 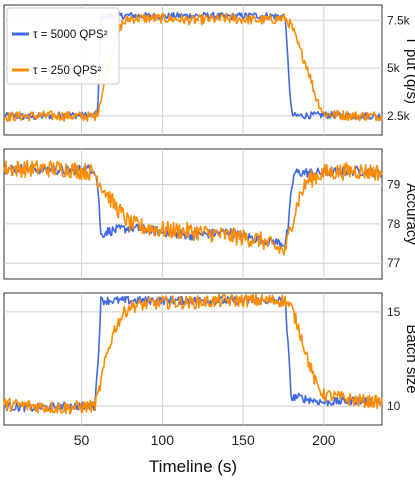 I want to click on y-tick-label: 79, so click(x=394, y=184).